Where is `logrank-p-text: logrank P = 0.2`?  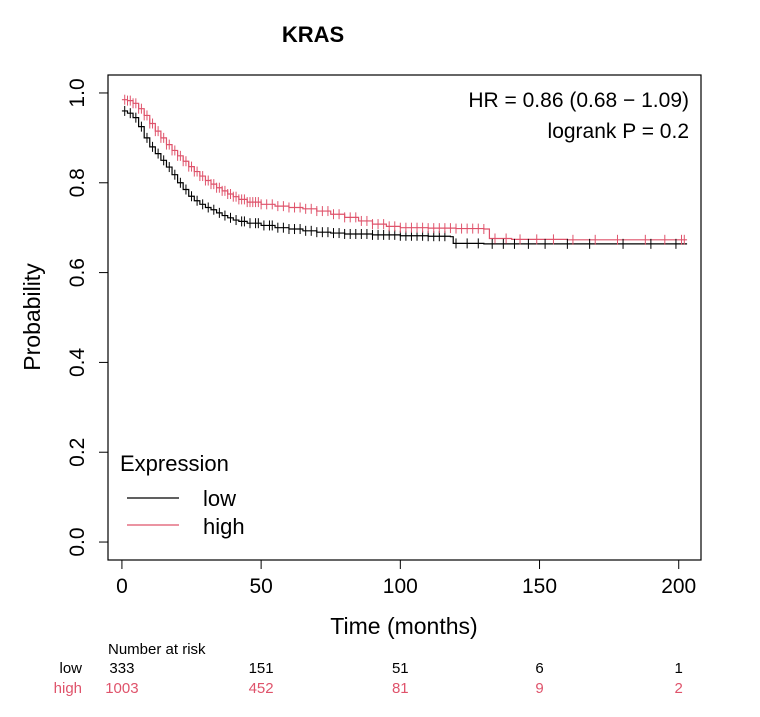 logrank-p-text: logrank P = 0.2 is located at coordinates (618, 131).